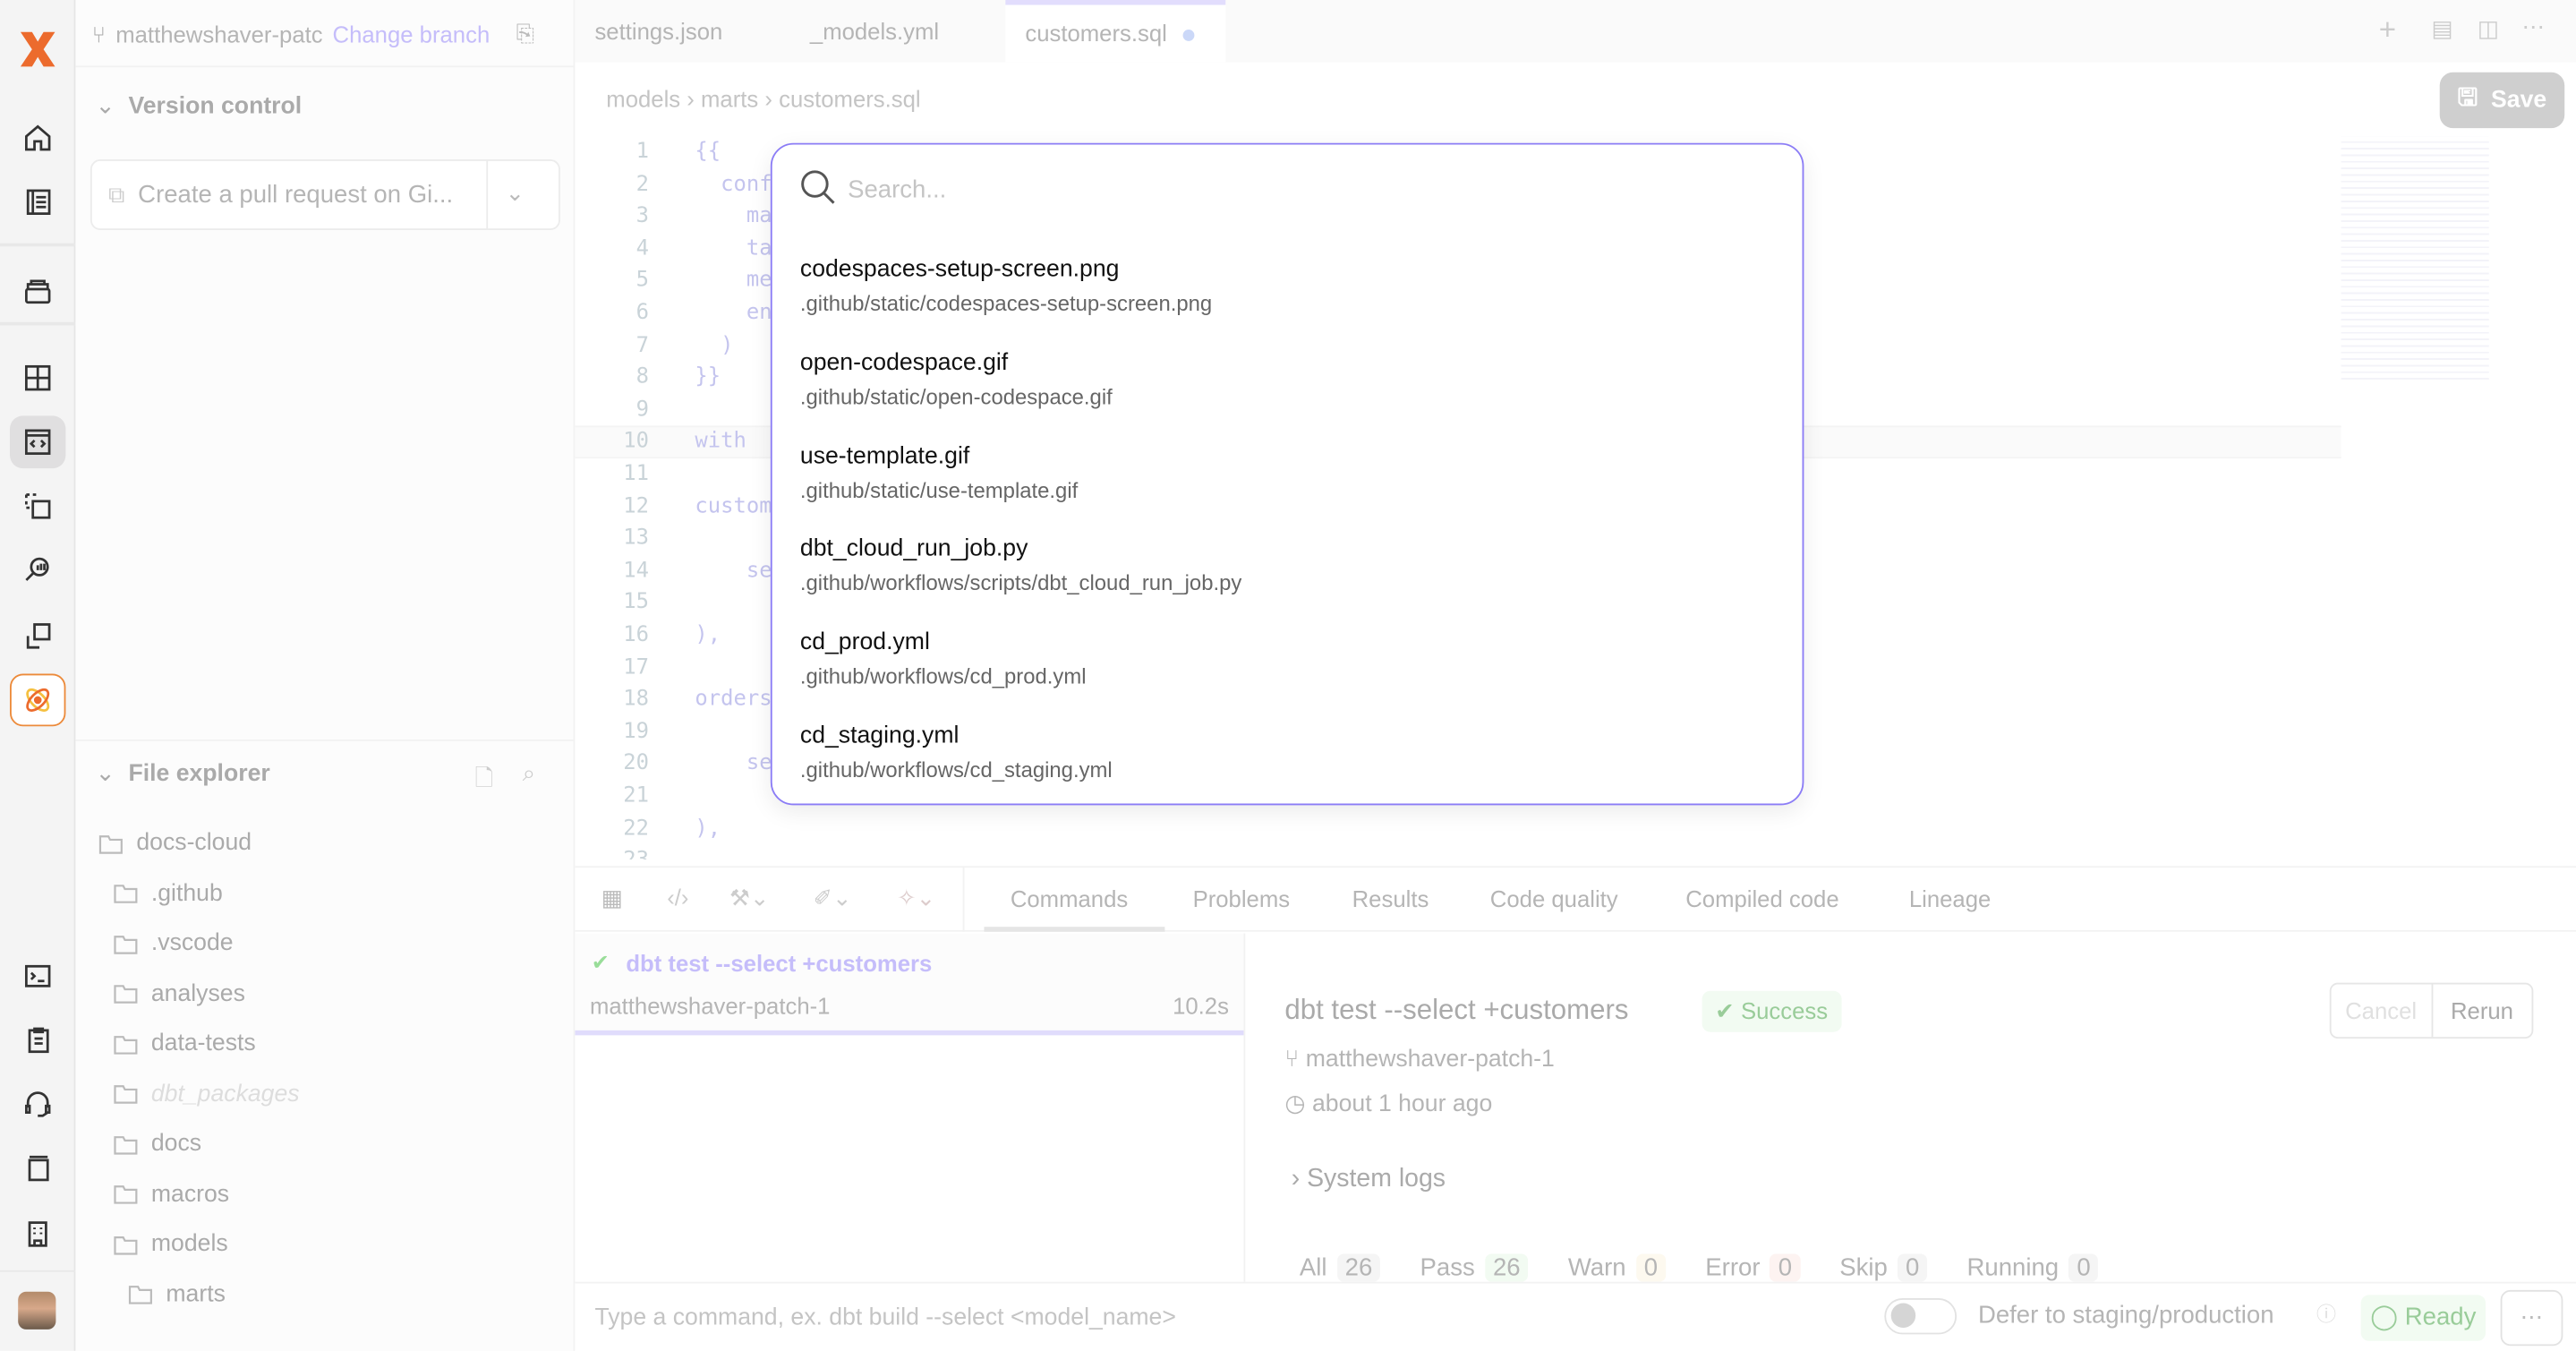 This screenshot has width=2576, height=1351. Describe the element at coordinates (38, 700) in the screenshot. I see `atom-icon` at that location.